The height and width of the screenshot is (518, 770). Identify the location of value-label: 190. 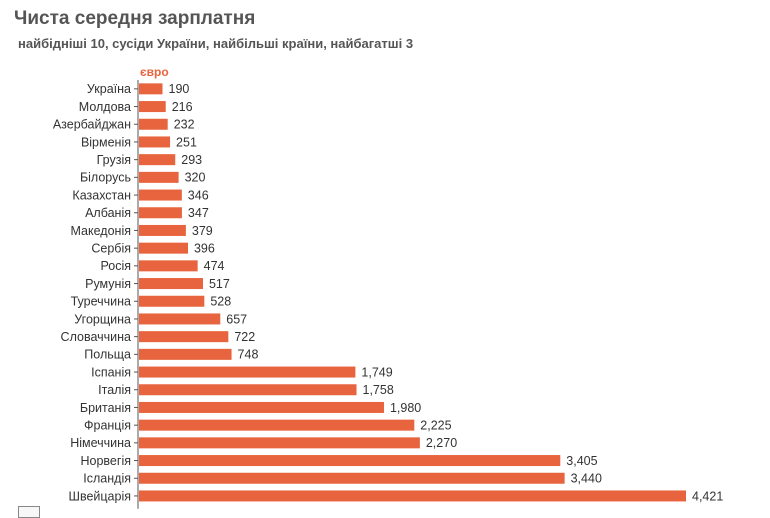
(179, 89).